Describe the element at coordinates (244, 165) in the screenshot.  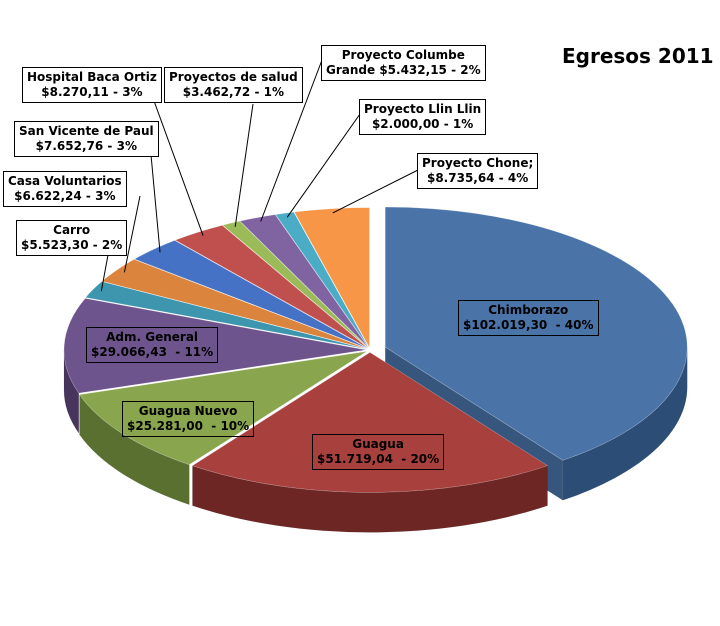
I see `leader-line-proyectos-de-salud` at that location.